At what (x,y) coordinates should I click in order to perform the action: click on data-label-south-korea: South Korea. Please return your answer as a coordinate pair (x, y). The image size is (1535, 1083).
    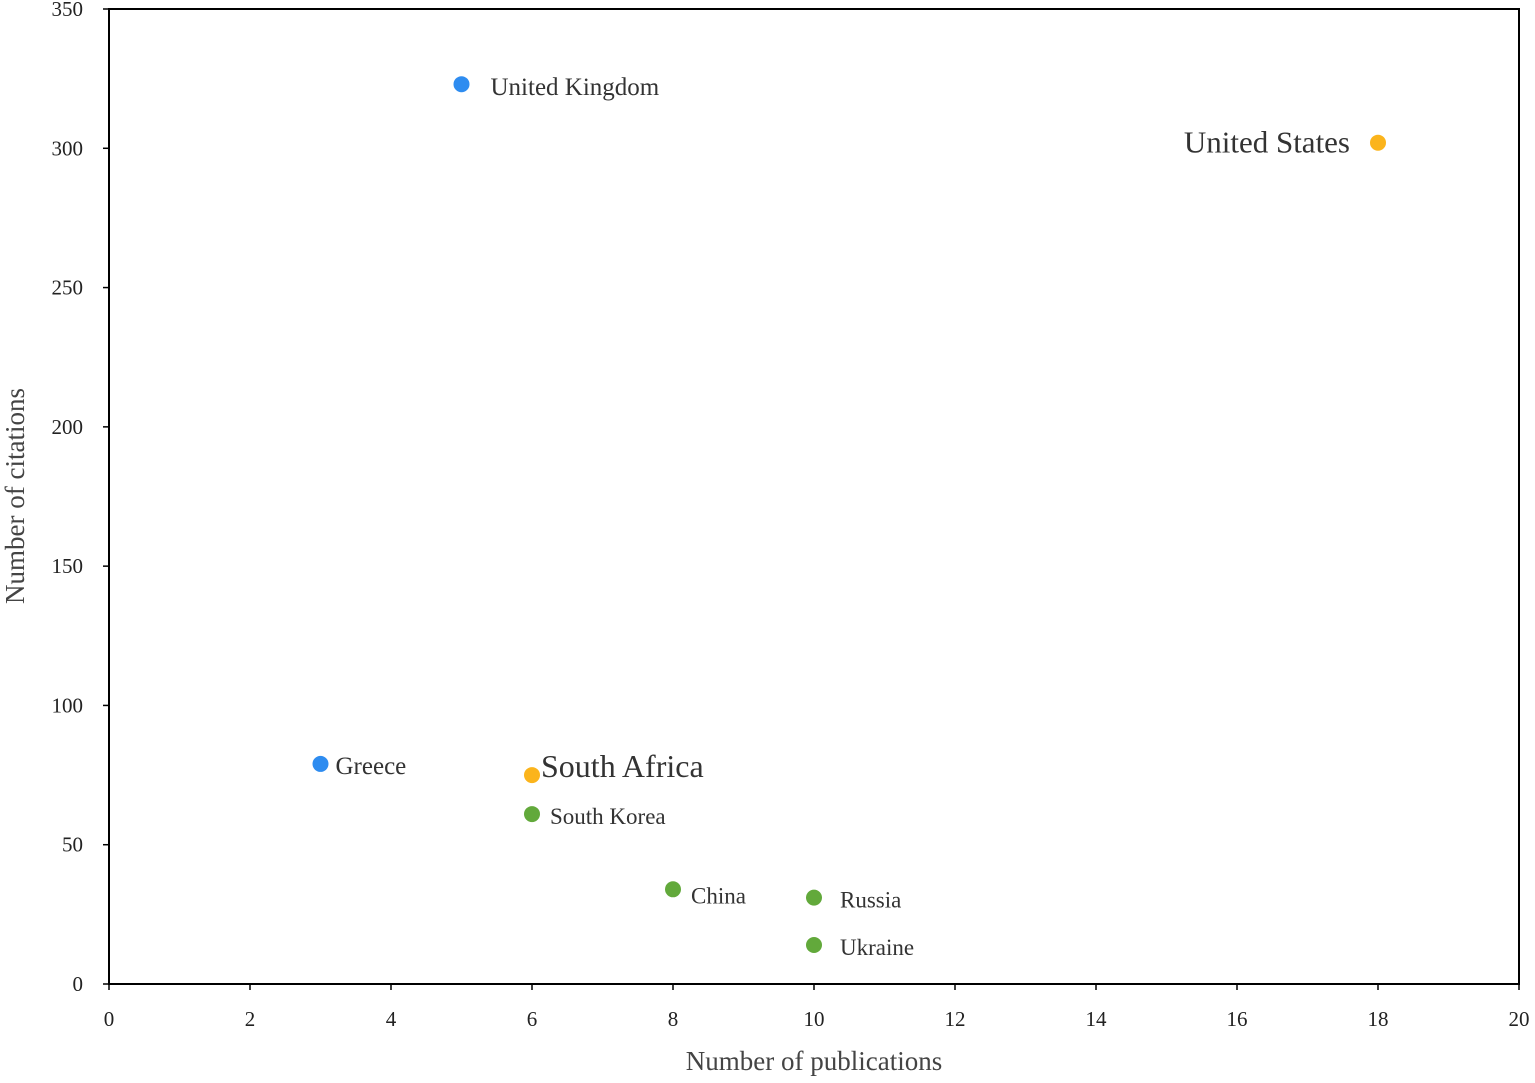
    Looking at the image, I should click on (608, 816).